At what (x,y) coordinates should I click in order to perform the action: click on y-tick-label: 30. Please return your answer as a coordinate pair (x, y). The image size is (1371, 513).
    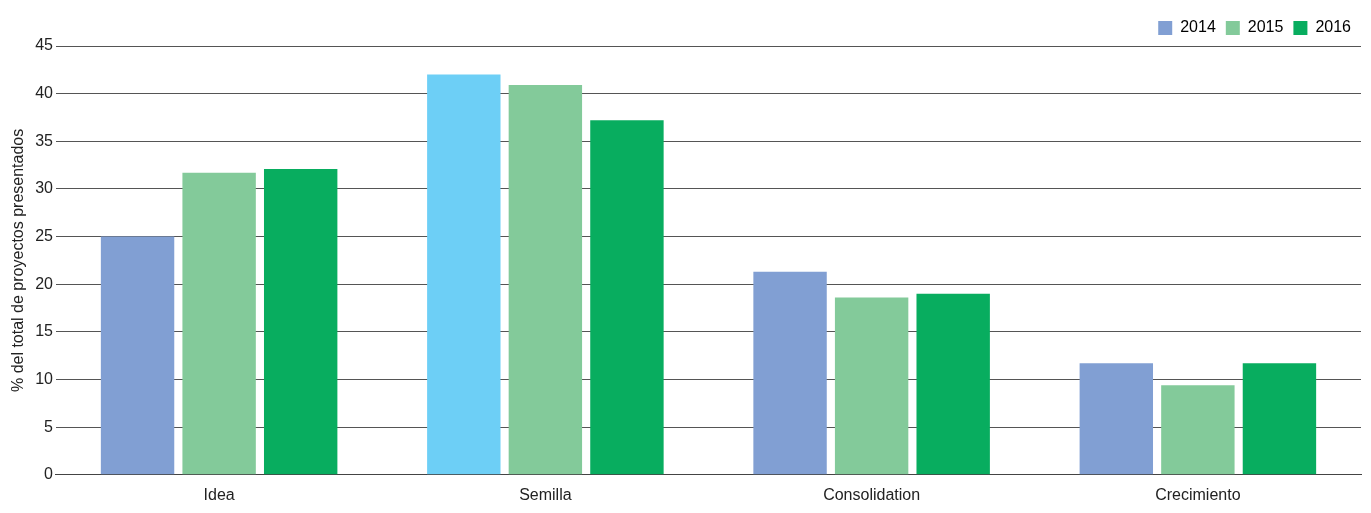
    Looking at the image, I should click on (44, 188).